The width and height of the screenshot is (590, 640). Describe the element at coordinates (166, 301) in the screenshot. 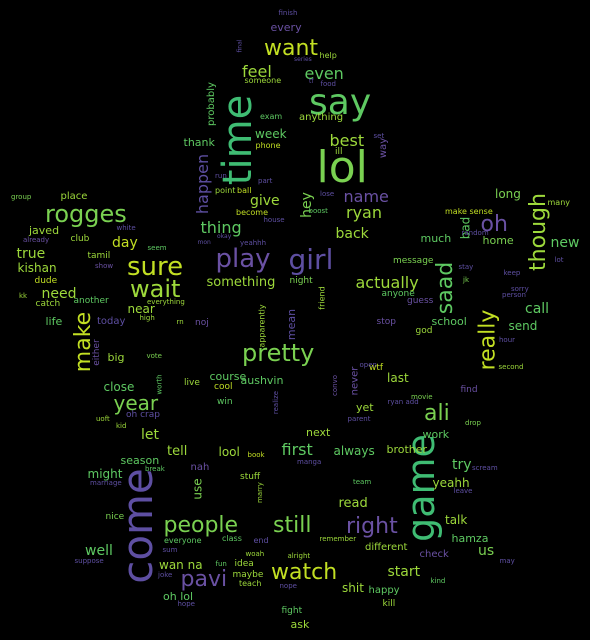

I see `cloud-word: everything` at that location.